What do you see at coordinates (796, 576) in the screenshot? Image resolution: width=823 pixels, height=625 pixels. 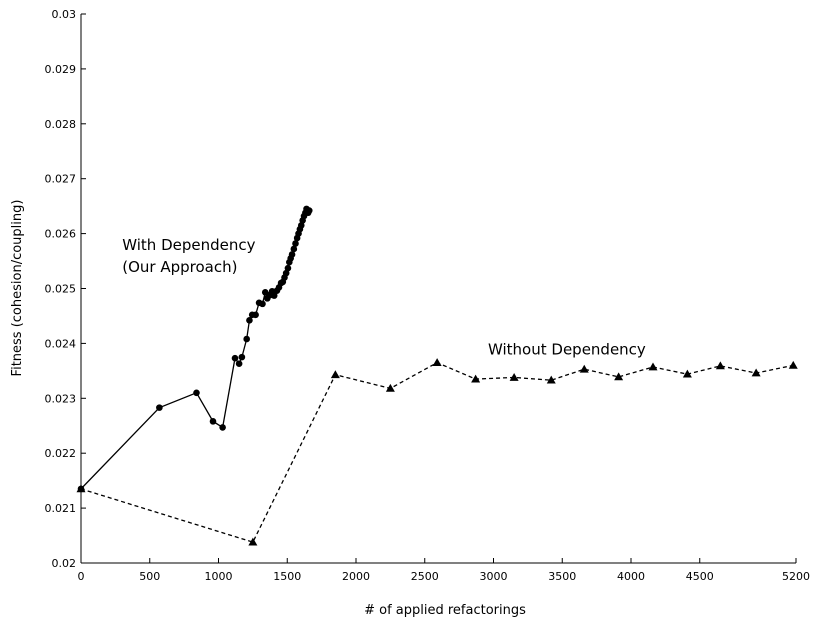 I see `x-tick-label: 5200` at bounding box center [796, 576].